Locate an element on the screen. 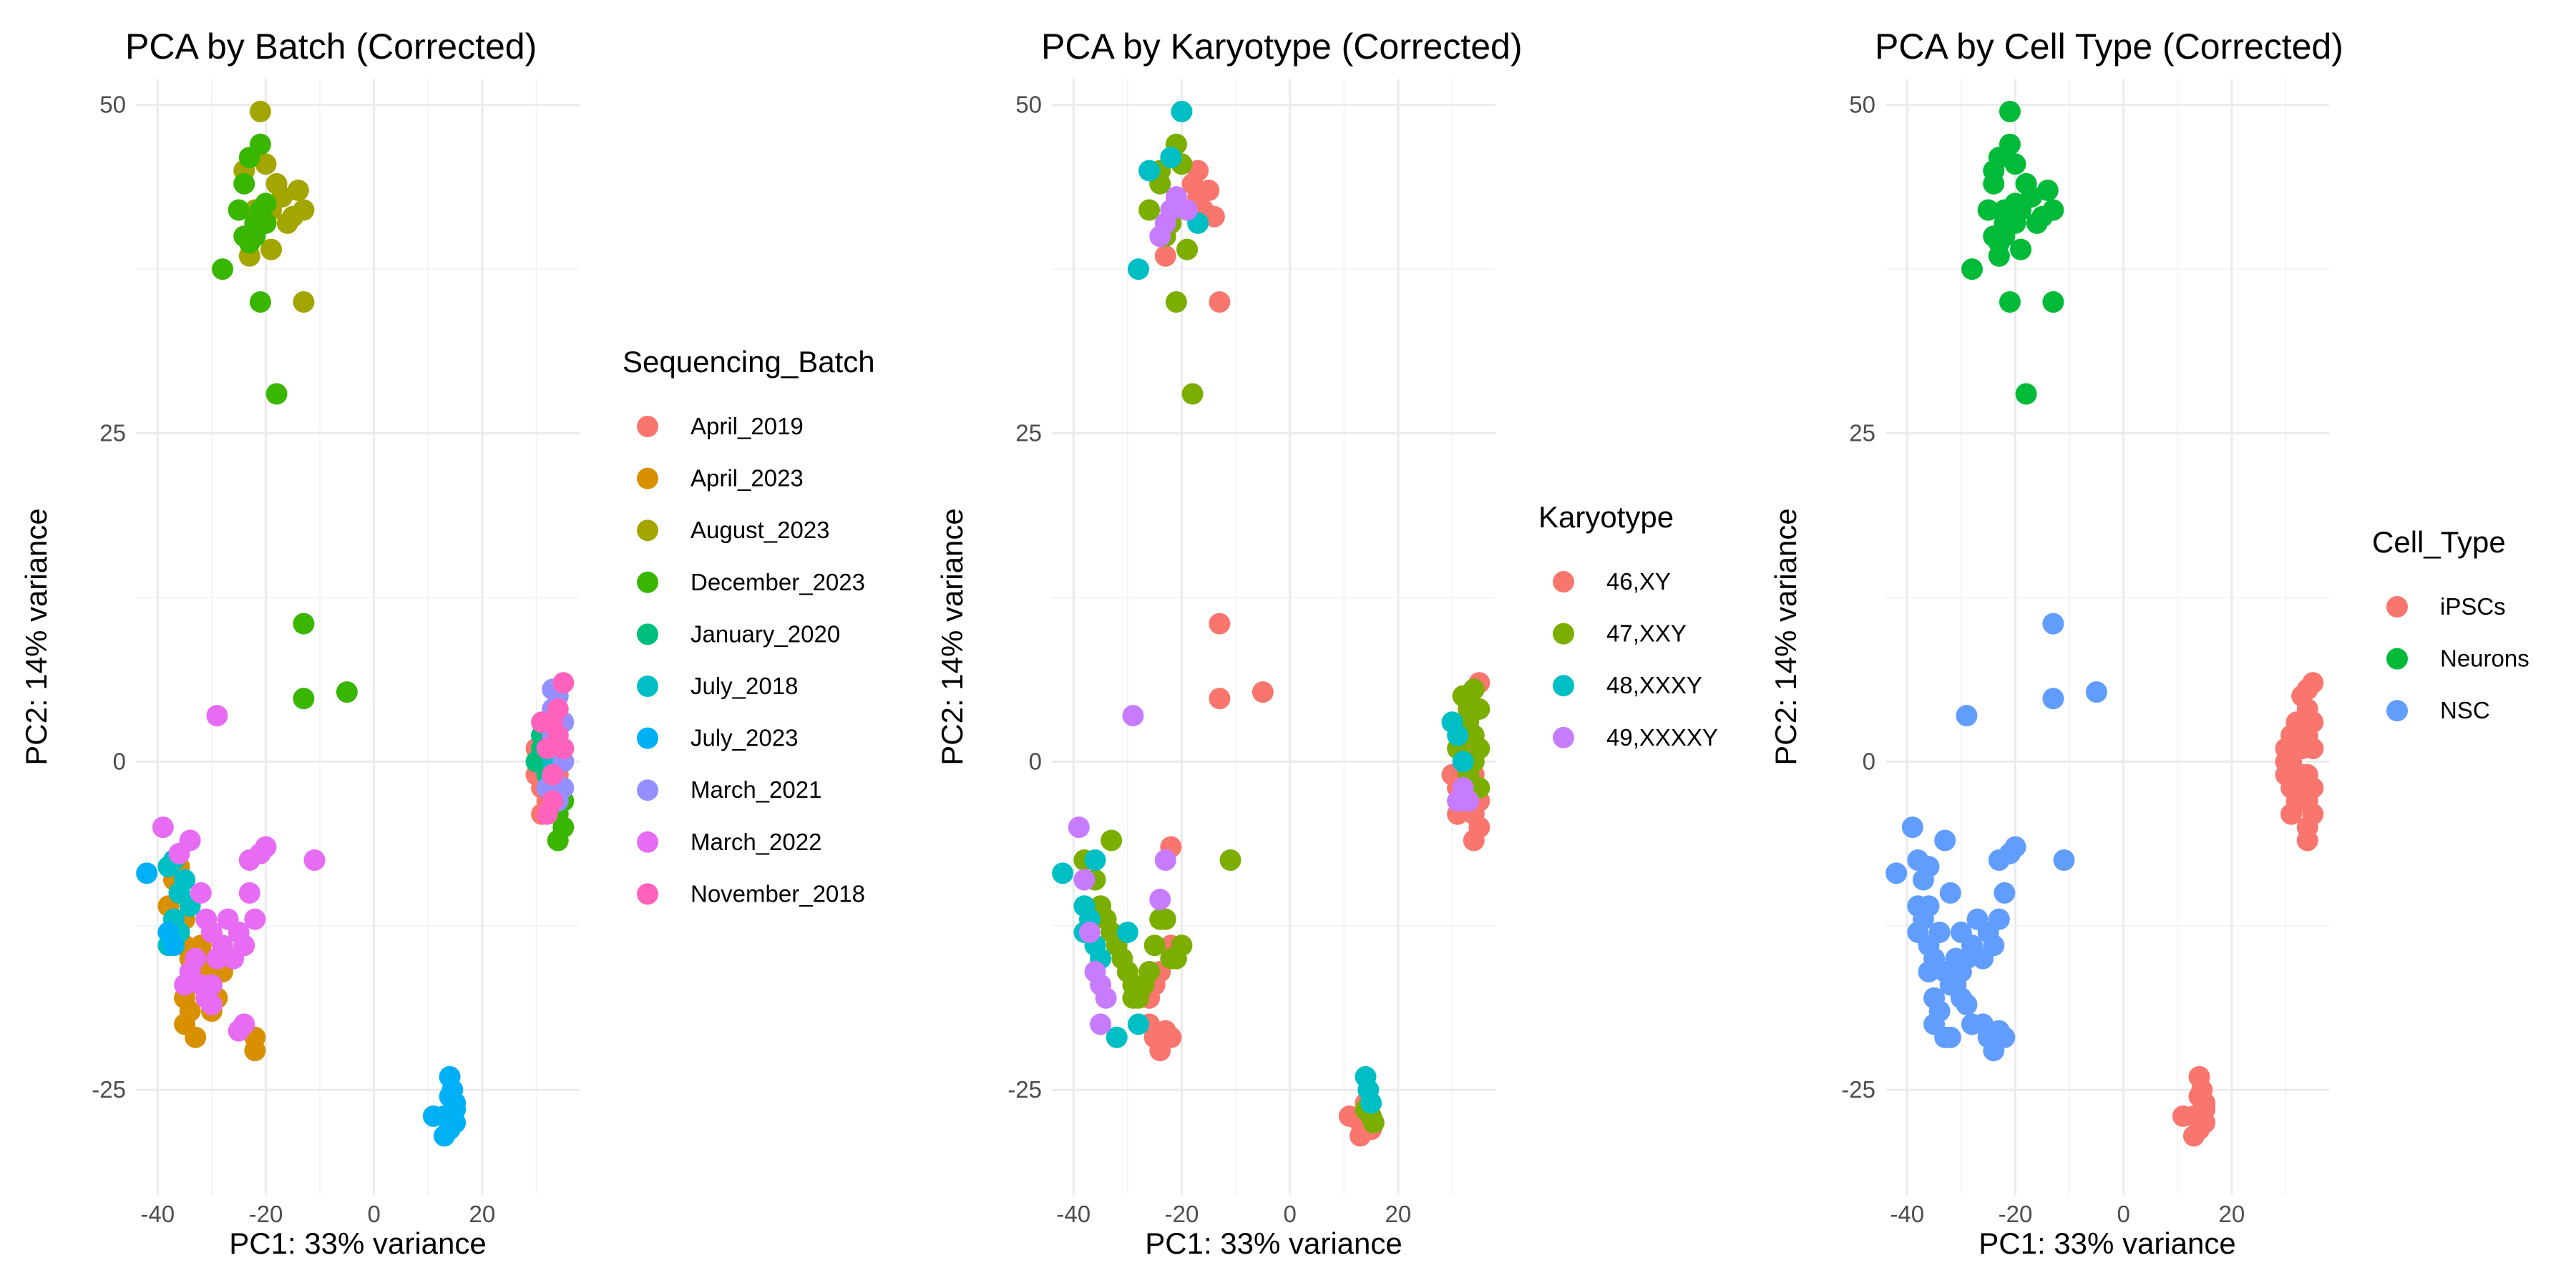 The width and height of the screenshot is (2576, 1288). gridlines is located at coordinates (1274, 637).